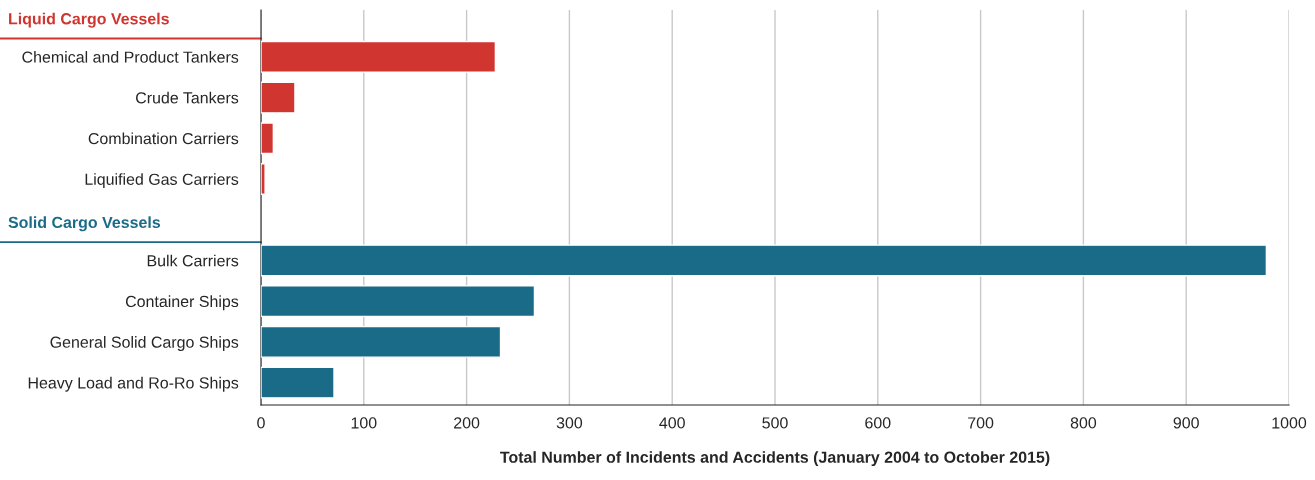  I want to click on text: Liquid Cargo Vessels, so click(89, 20).